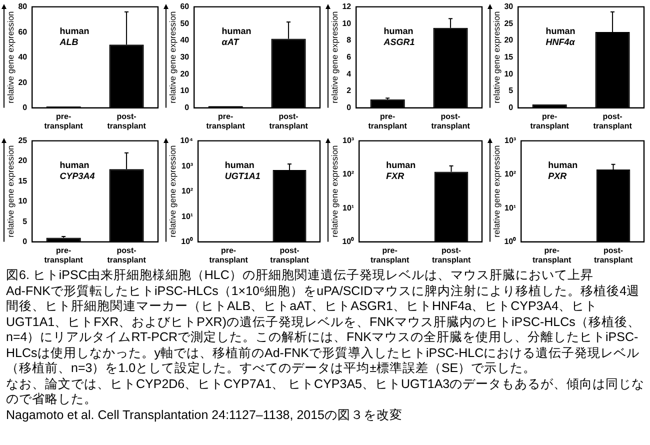  What do you see at coordinates (349, 73) in the screenshot?
I see `y-tick-label: 4` at bounding box center [349, 73].